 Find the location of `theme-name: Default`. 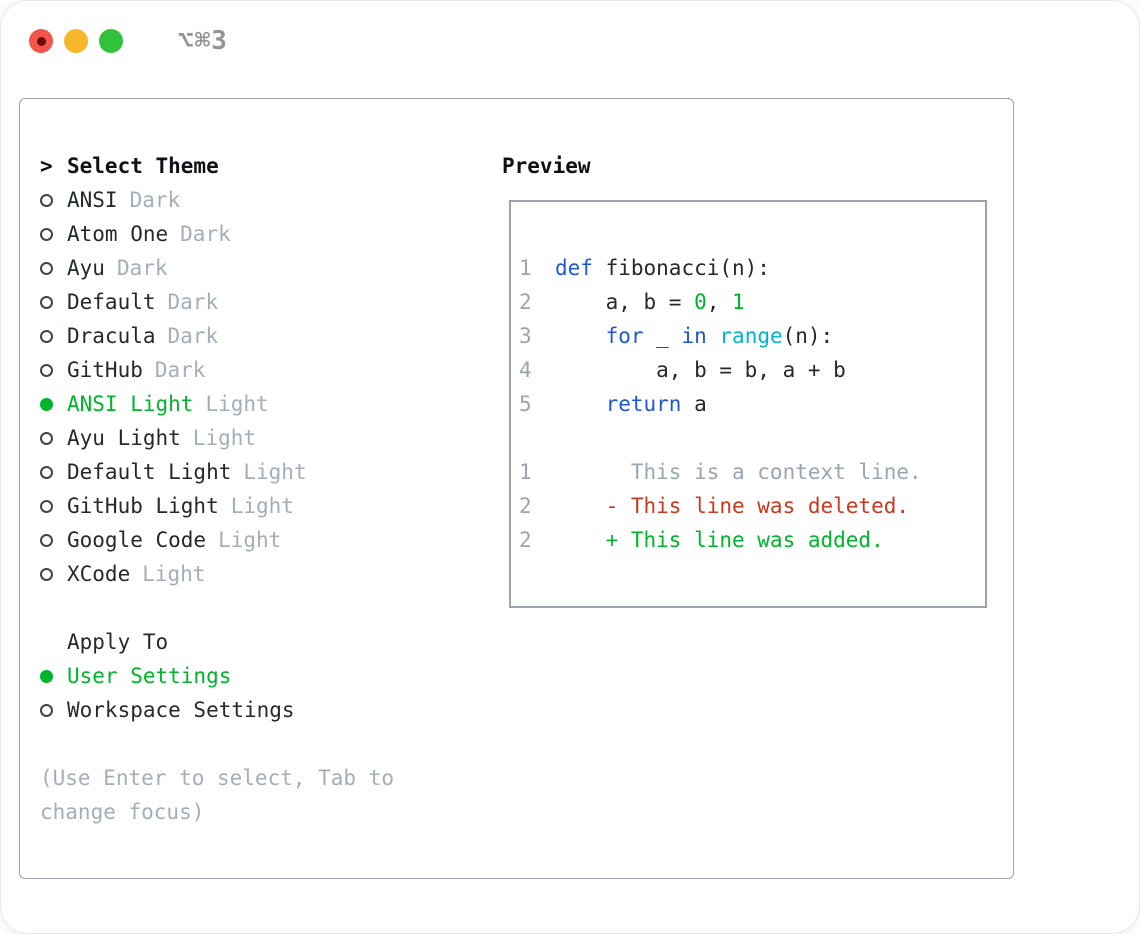

theme-name: Default is located at coordinates (111, 302).